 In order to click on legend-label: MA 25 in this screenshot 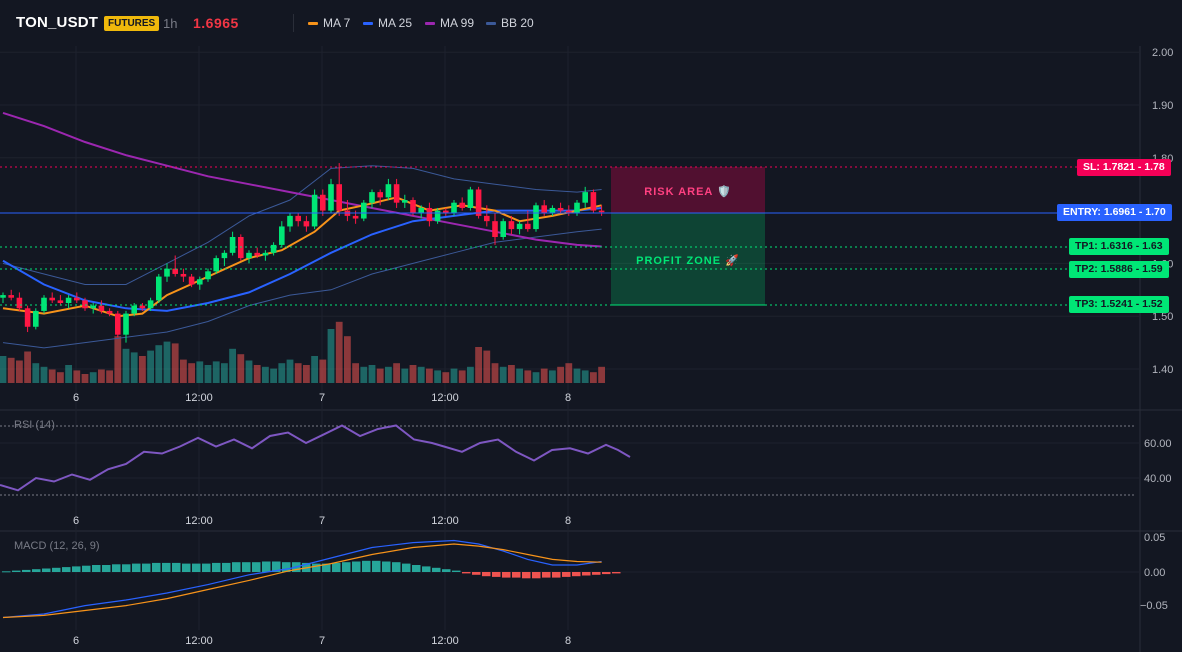, I will do `click(395, 23)`.